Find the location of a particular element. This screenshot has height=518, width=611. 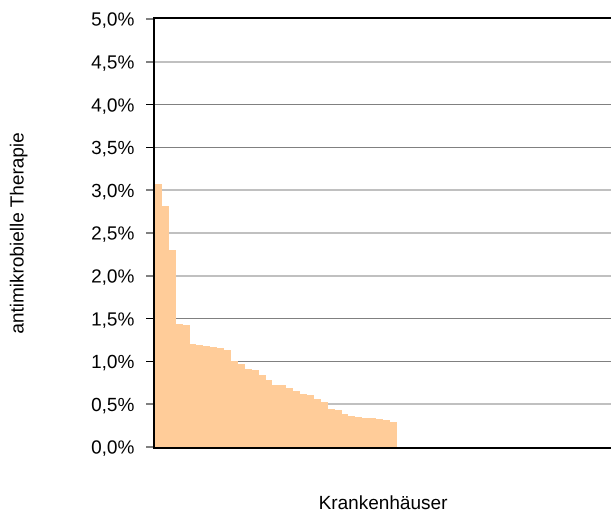

y-tick-label: 0,5% is located at coordinates (112, 405).